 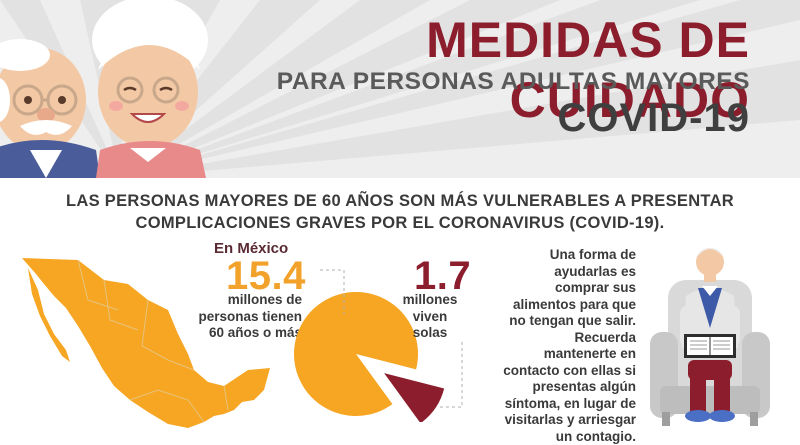 What do you see at coordinates (595, 287) in the screenshot?
I see `advice-line: comprar sus` at bounding box center [595, 287].